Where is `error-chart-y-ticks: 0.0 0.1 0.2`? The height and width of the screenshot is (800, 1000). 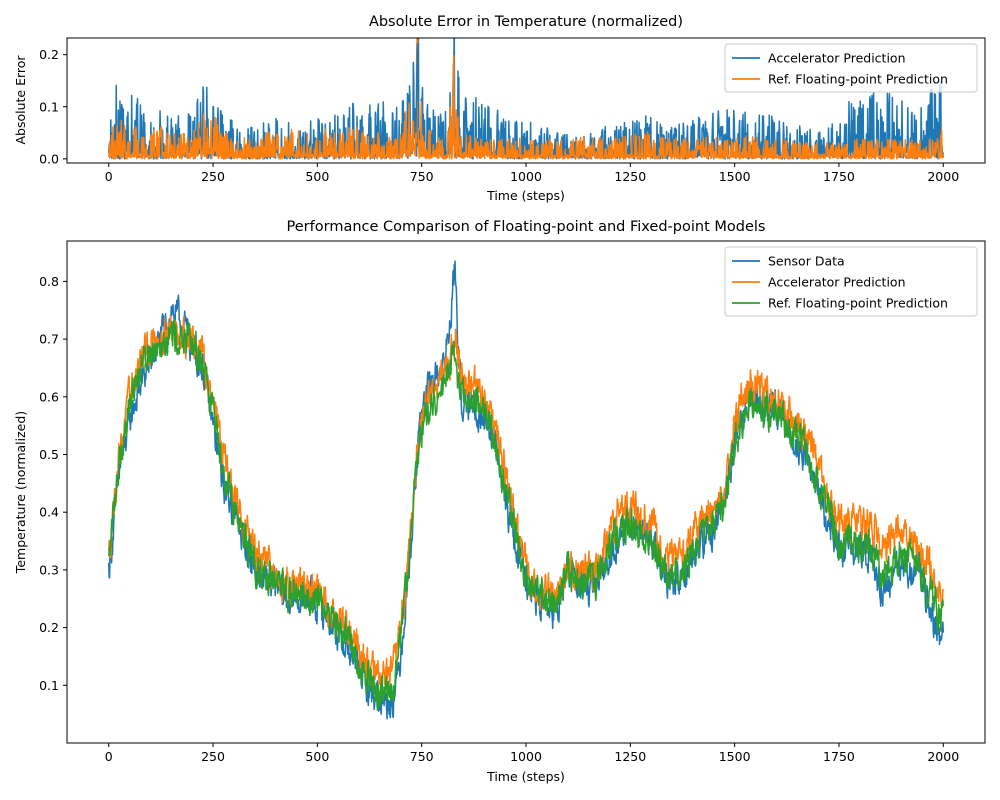
error-chart-y-ticks: 0.0 0.1 0.2 is located at coordinates (53, 106).